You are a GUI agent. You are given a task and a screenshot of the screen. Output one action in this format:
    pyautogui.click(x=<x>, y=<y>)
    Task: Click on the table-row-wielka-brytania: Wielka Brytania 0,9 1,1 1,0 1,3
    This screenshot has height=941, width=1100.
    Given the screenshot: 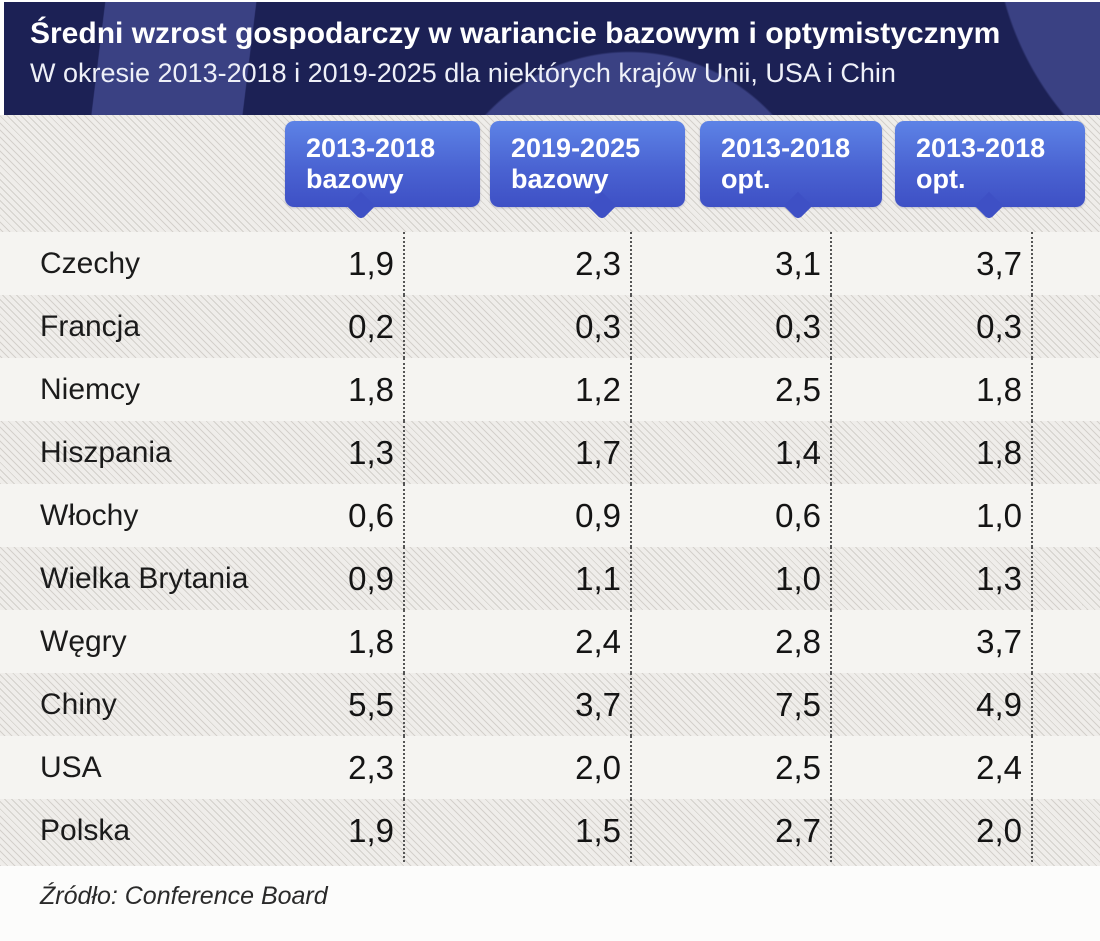 What is the action you would take?
    pyautogui.click(x=550, y=578)
    